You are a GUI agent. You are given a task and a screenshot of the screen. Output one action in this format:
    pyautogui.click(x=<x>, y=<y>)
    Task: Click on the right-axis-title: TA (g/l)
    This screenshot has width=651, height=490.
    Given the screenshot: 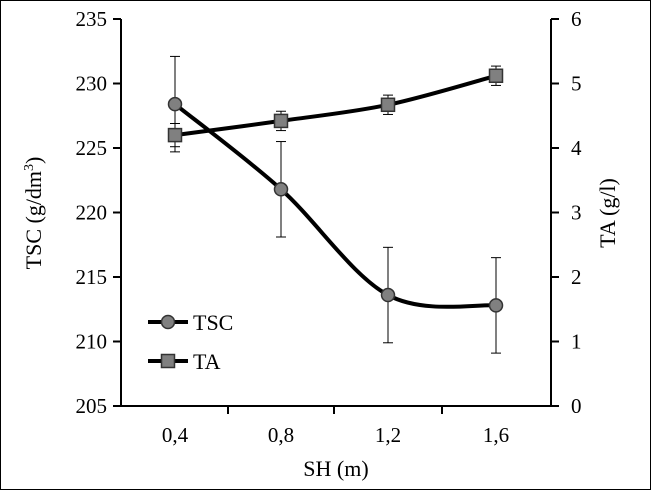 What is the action you would take?
    pyautogui.click(x=607, y=213)
    